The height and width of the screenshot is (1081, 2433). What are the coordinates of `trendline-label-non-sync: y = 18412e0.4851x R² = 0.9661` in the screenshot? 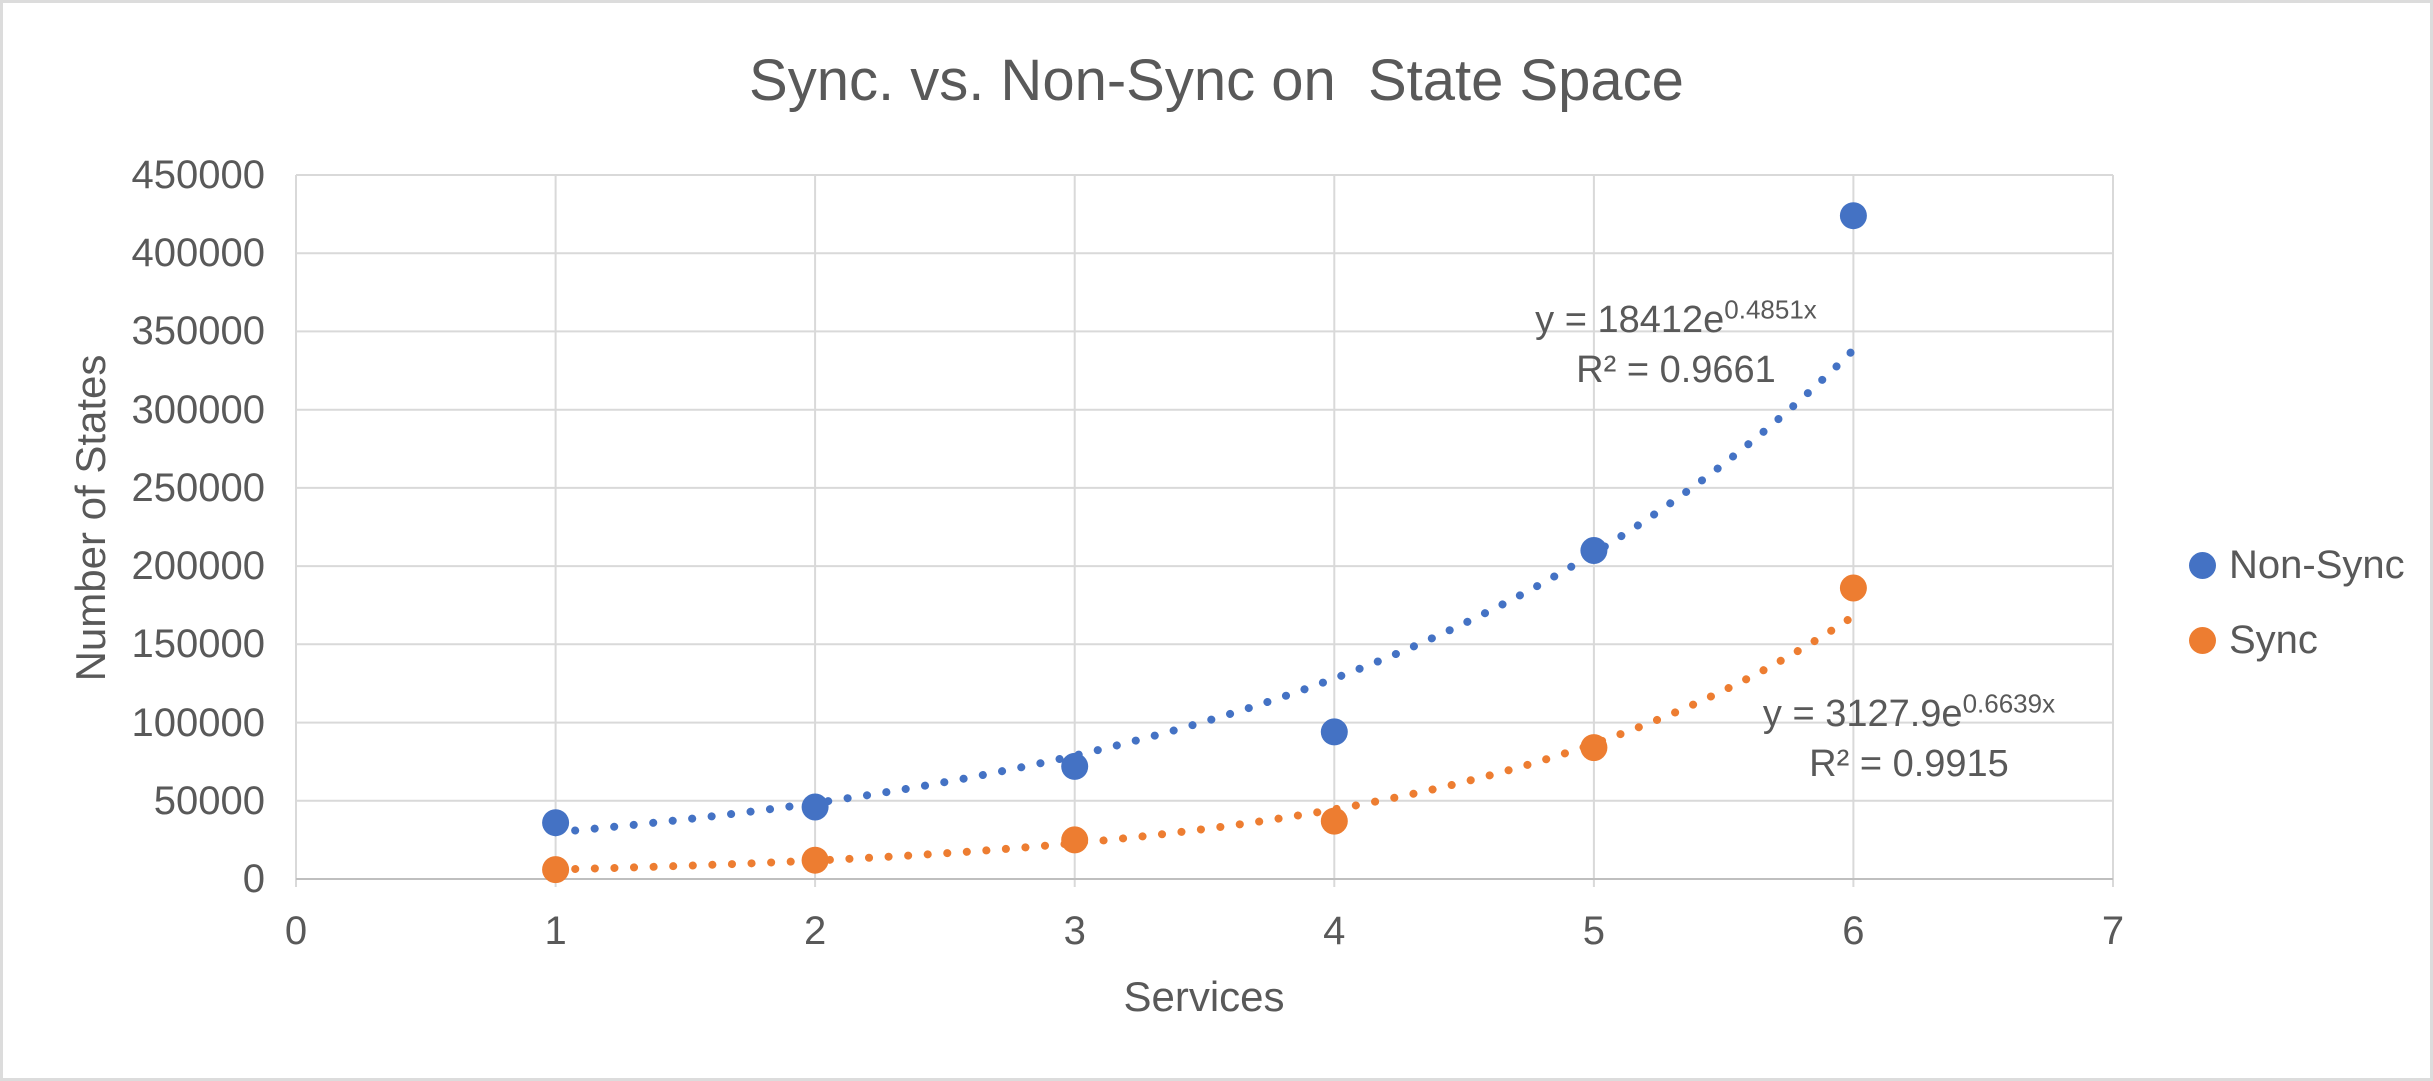 It's located at (1676, 345).